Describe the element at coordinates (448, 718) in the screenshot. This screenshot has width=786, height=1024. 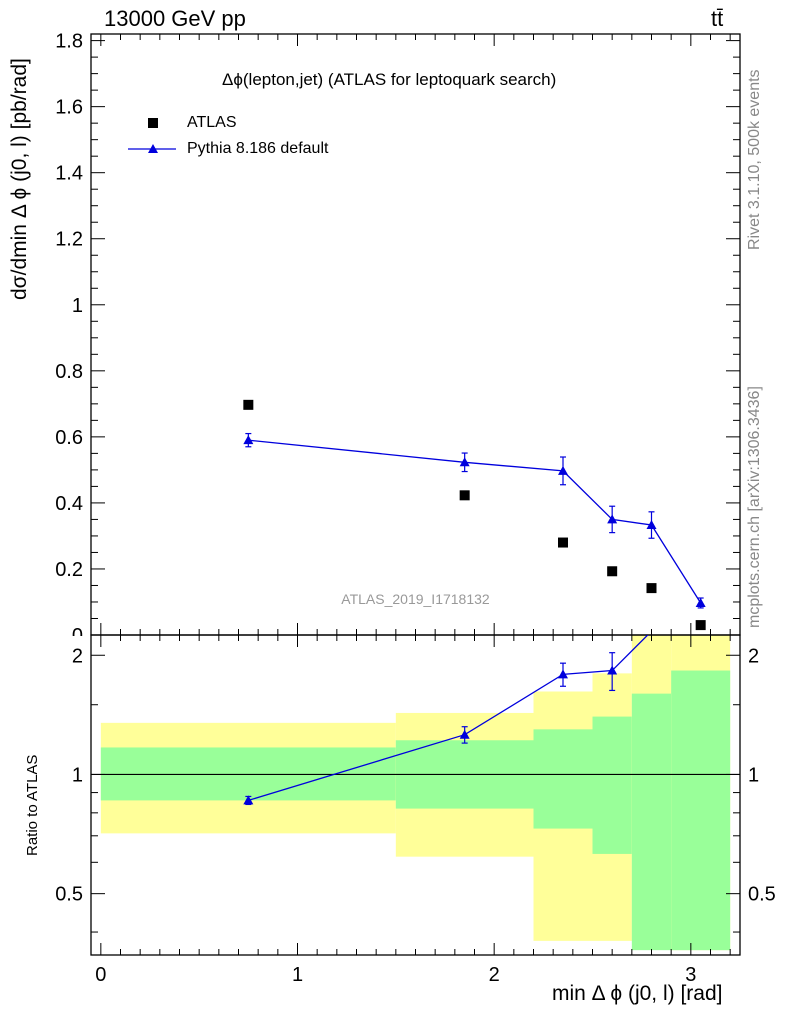
I see `ratio-line` at that location.